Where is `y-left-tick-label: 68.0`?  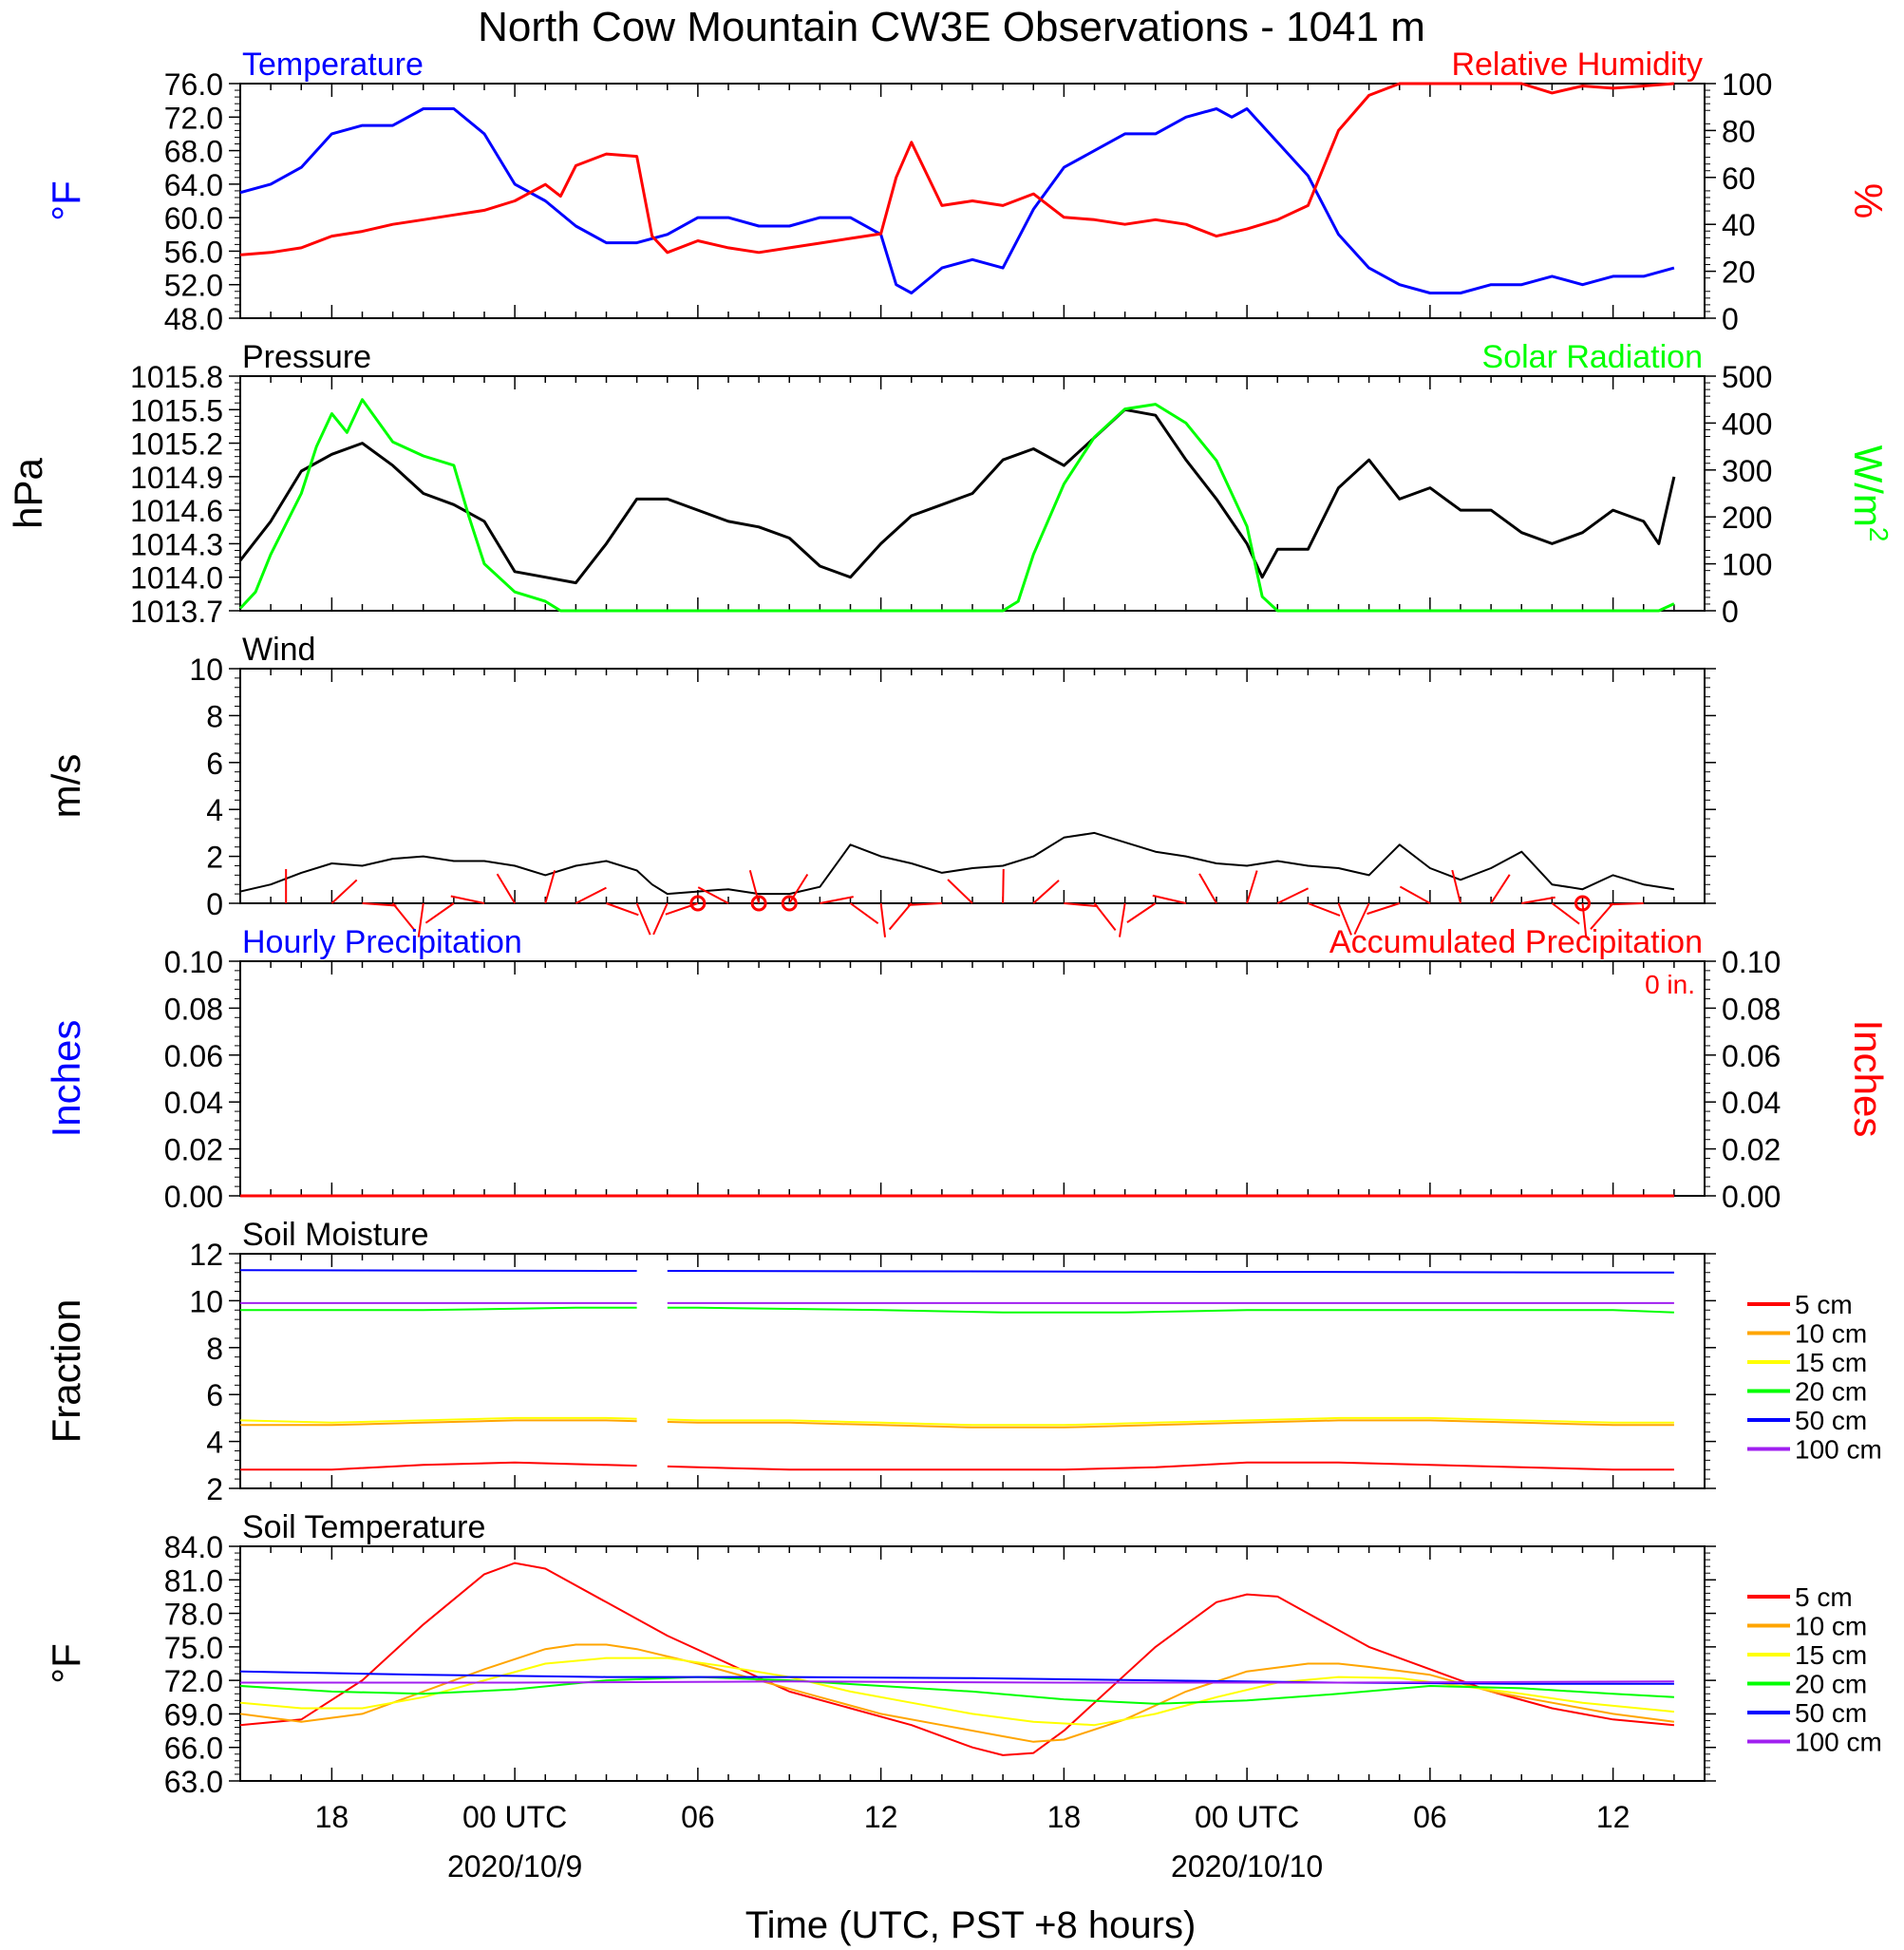
y-left-tick-label: 68.0 is located at coordinates (194, 152).